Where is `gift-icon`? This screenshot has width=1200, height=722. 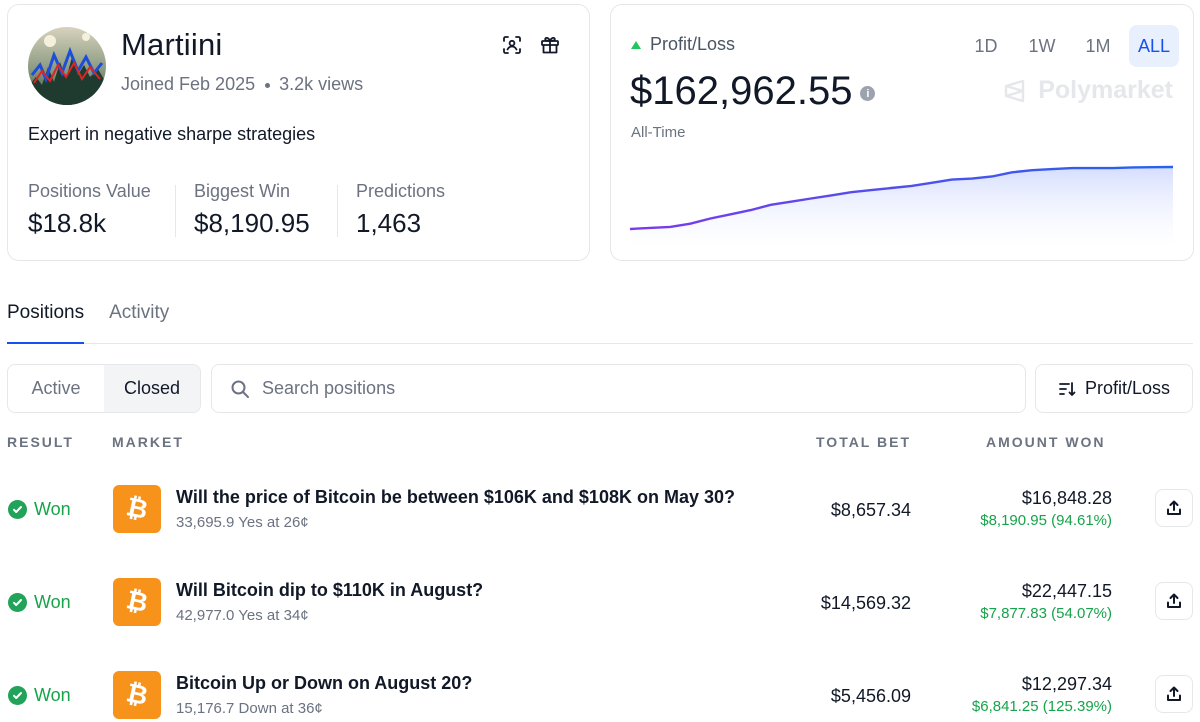 gift-icon is located at coordinates (550, 45).